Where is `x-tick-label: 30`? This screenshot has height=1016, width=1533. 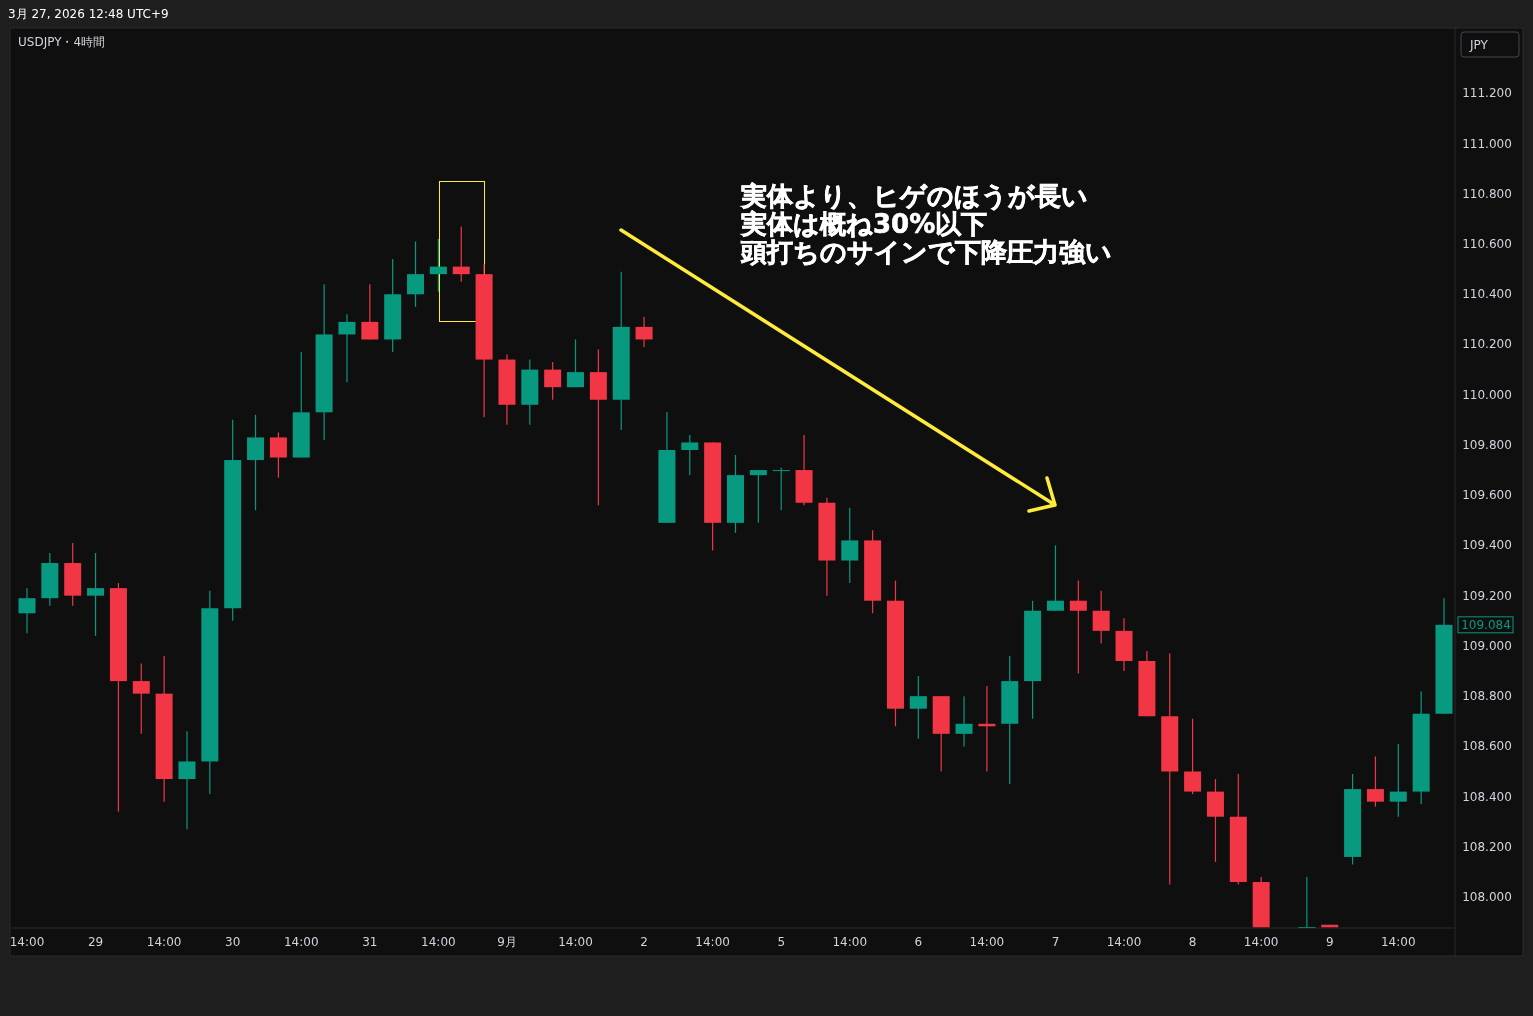 x-tick-label: 30 is located at coordinates (233, 942).